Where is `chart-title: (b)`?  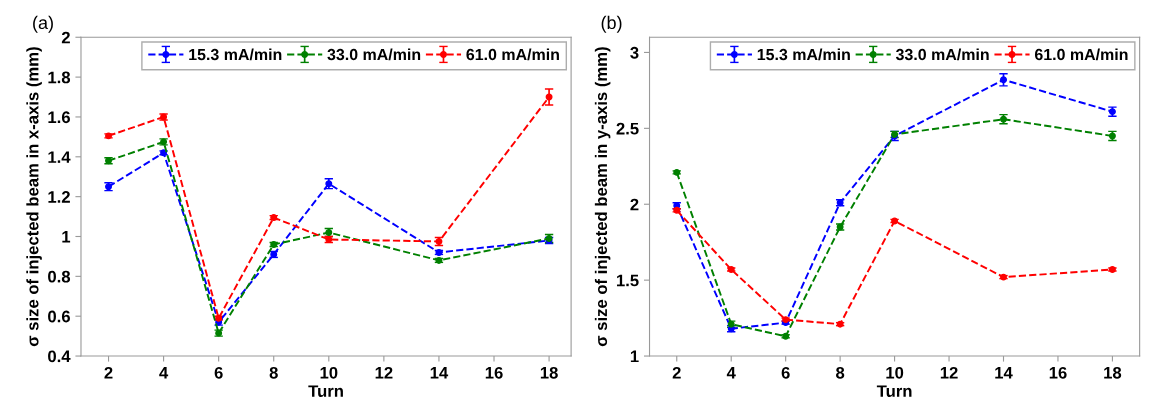
chart-title: (b) is located at coordinates (611, 24).